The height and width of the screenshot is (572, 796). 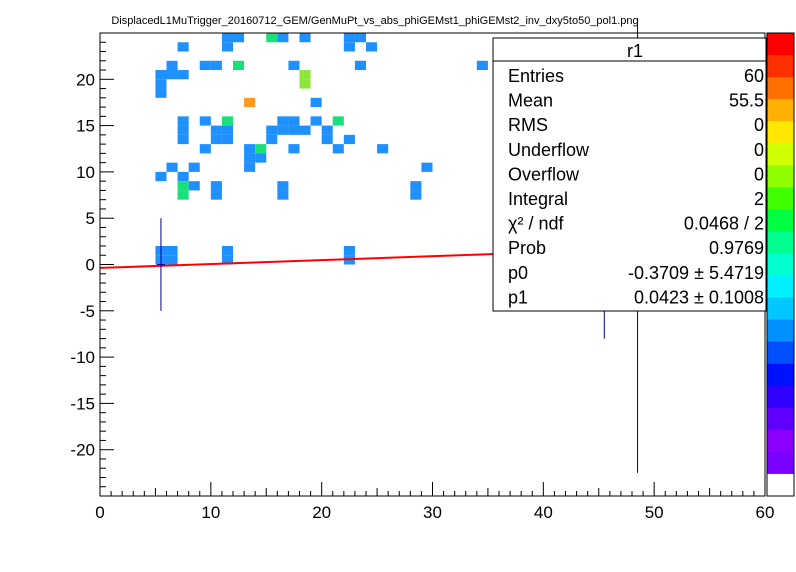 What do you see at coordinates (518, 297) in the screenshot?
I see `stats-label-9: p1` at bounding box center [518, 297].